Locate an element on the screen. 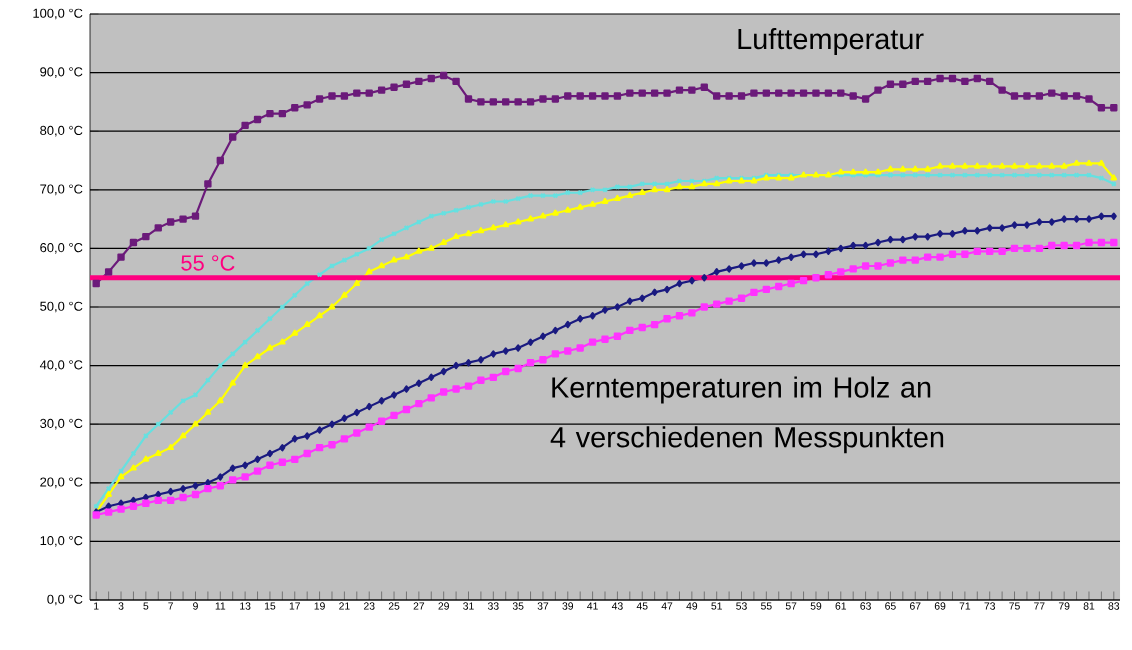 The height and width of the screenshot is (650, 1132). ref-line-label: 55 °C is located at coordinates (208, 263).